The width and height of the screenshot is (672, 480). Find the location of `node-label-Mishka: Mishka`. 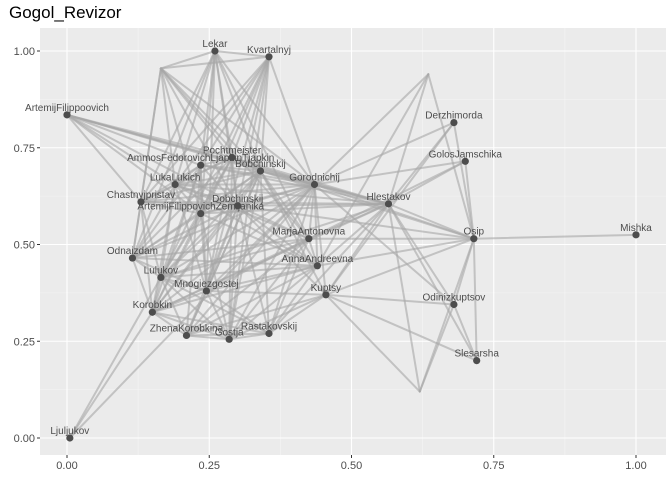

node-label-Mishka: Mishka is located at coordinates (636, 228).